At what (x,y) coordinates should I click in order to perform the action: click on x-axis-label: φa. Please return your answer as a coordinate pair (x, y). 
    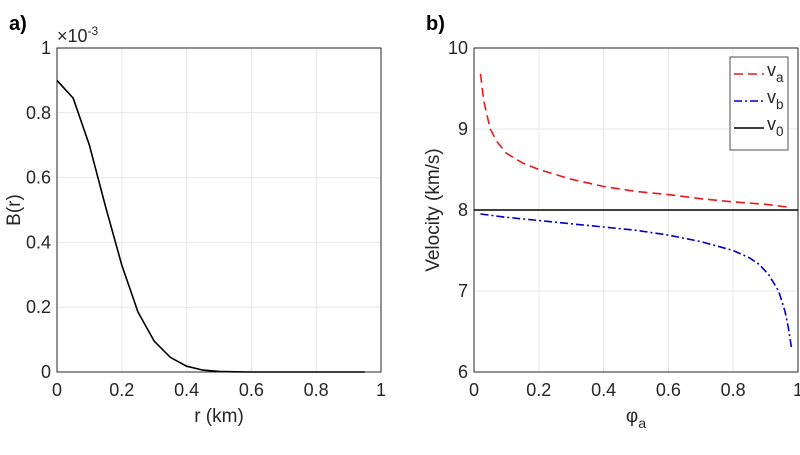
    Looking at the image, I should click on (636, 419).